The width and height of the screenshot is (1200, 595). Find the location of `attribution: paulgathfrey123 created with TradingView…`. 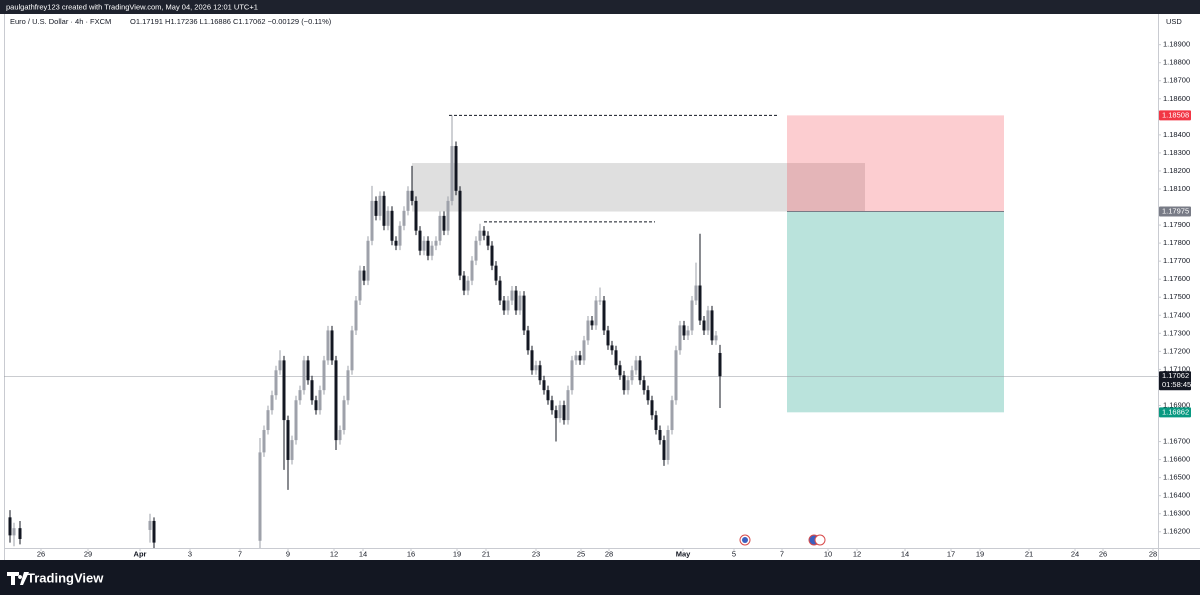

attribution: paulgathfrey123 created with TradingView… is located at coordinates (132, 6).